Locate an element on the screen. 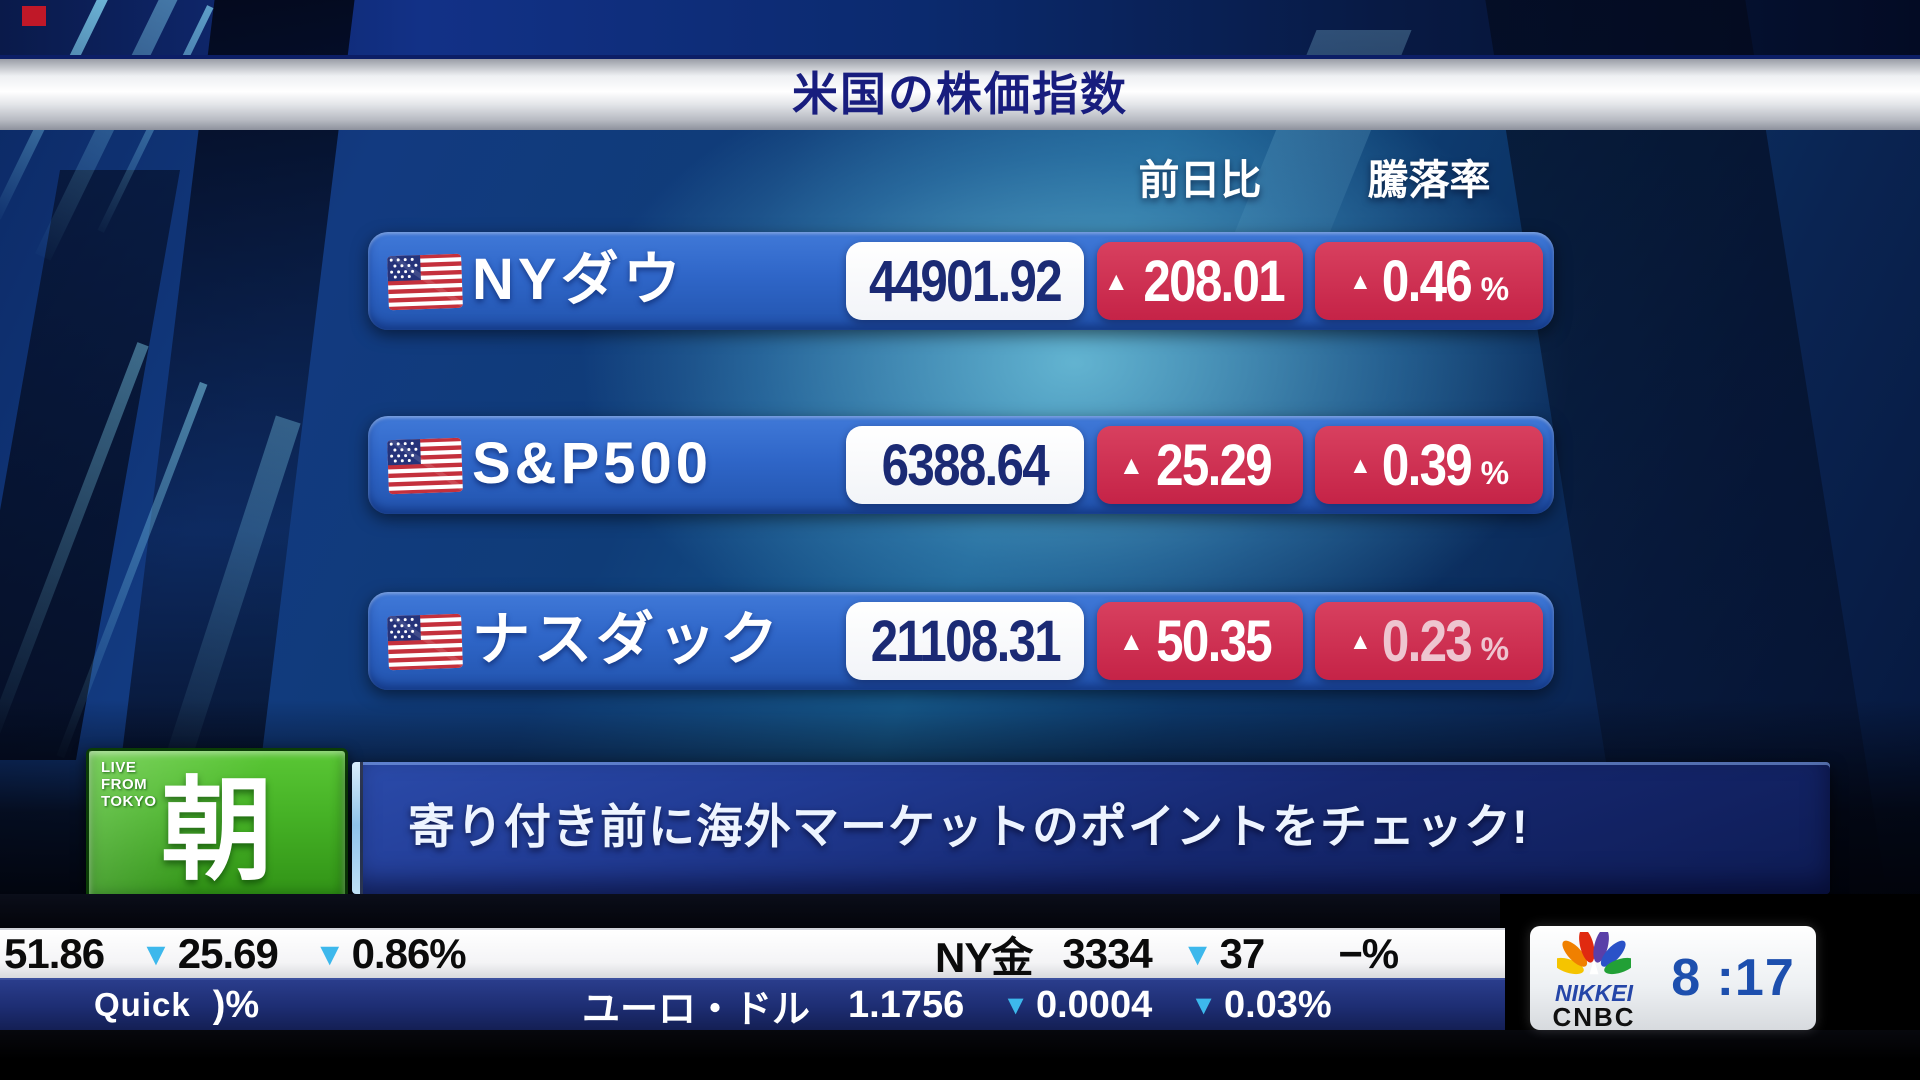  index-change-value: 50.35 is located at coordinates (1214, 641).